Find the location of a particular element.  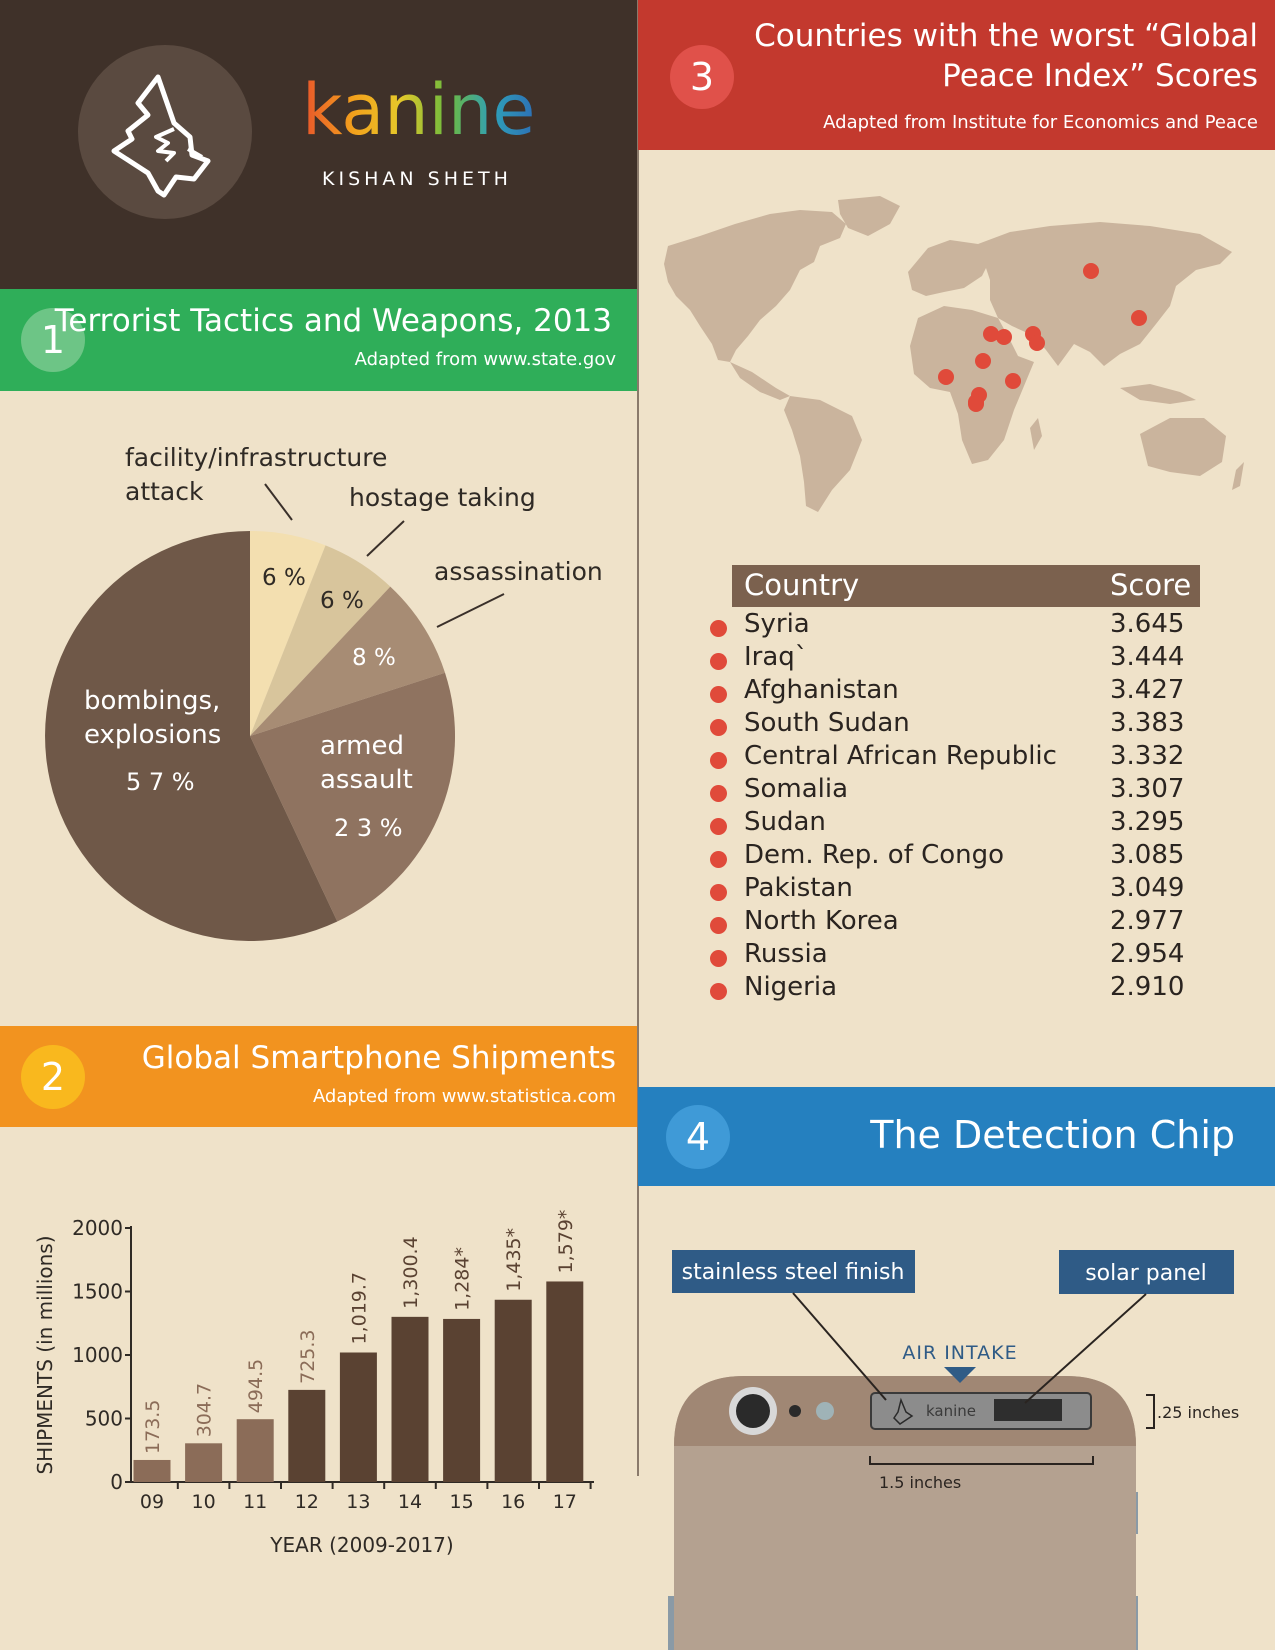

leader-facility is located at coordinates (278, 502).